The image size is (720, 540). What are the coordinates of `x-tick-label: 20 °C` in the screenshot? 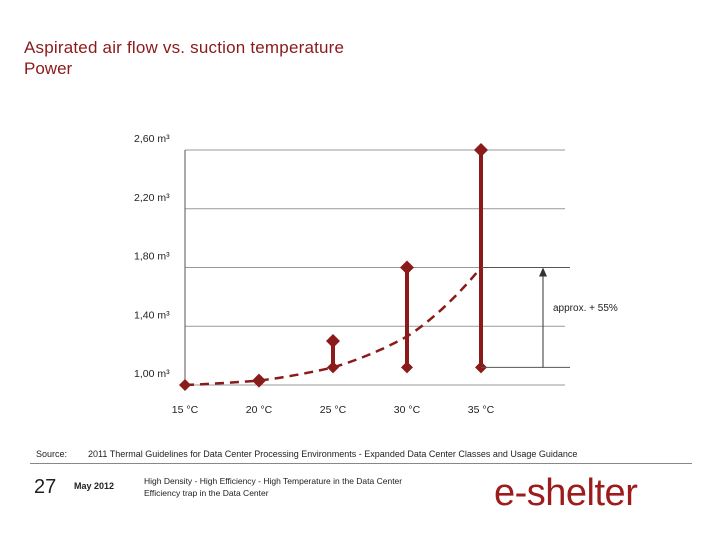 It's located at (259, 410).